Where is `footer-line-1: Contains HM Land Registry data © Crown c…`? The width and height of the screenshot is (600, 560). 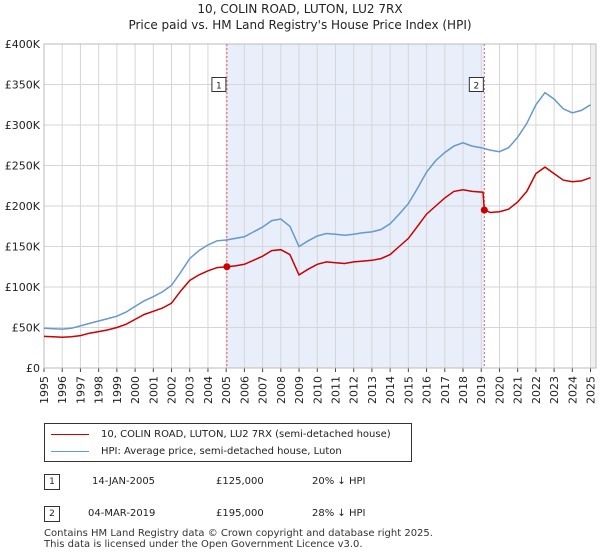 footer-line-1: Contains HM Land Registry data © Crown c… is located at coordinates (238, 533).